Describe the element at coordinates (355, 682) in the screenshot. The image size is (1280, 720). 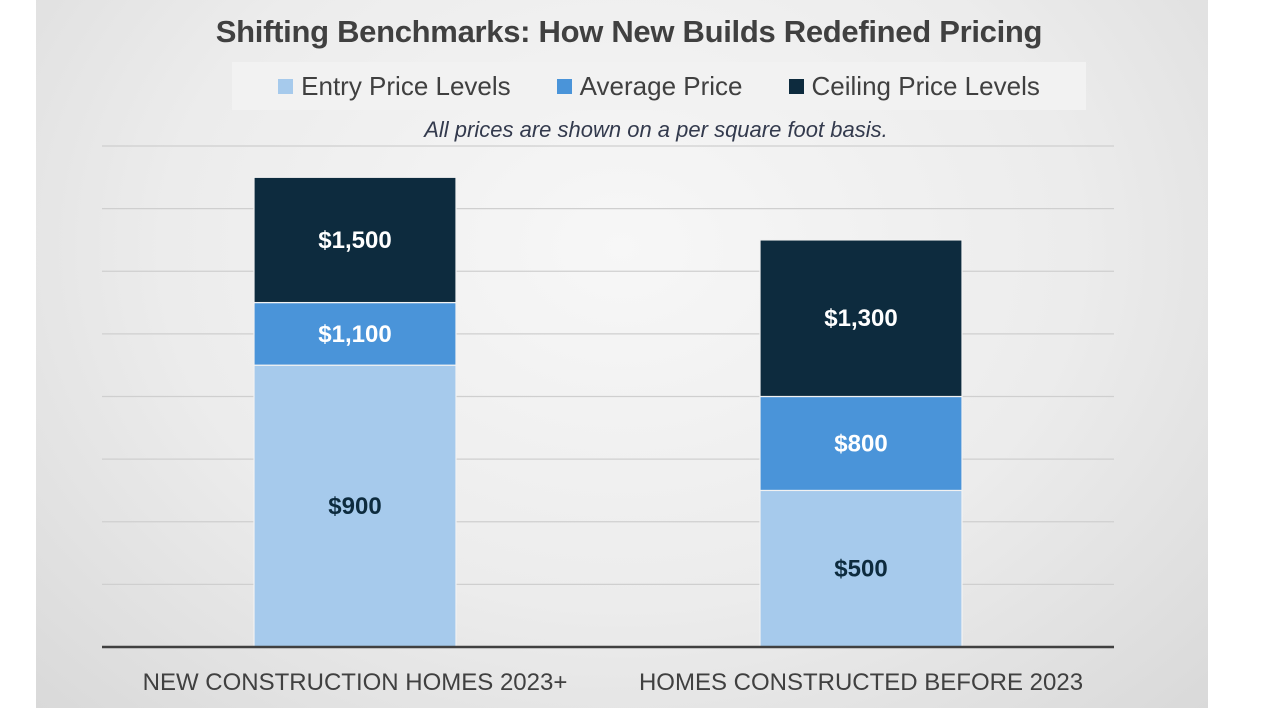
I see `category-label: NEW CONSTRUCTION HOMES 2023+` at that location.